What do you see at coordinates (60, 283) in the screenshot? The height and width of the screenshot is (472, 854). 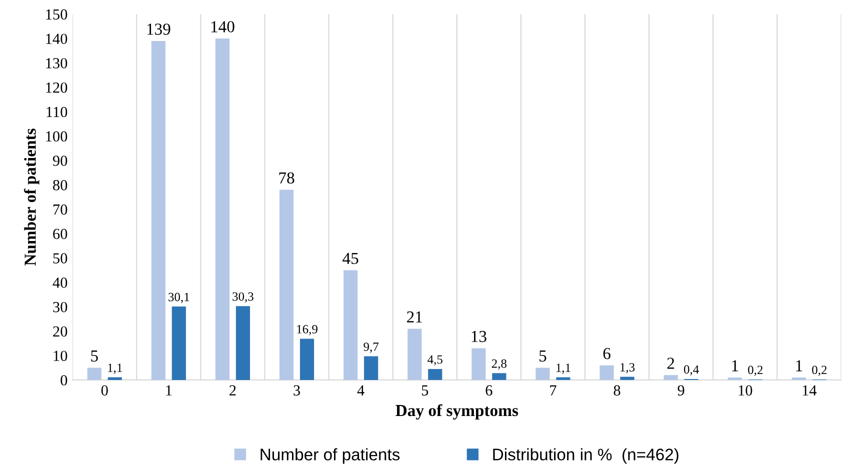 I see `y-tick-label: 40` at bounding box center [60, 283].